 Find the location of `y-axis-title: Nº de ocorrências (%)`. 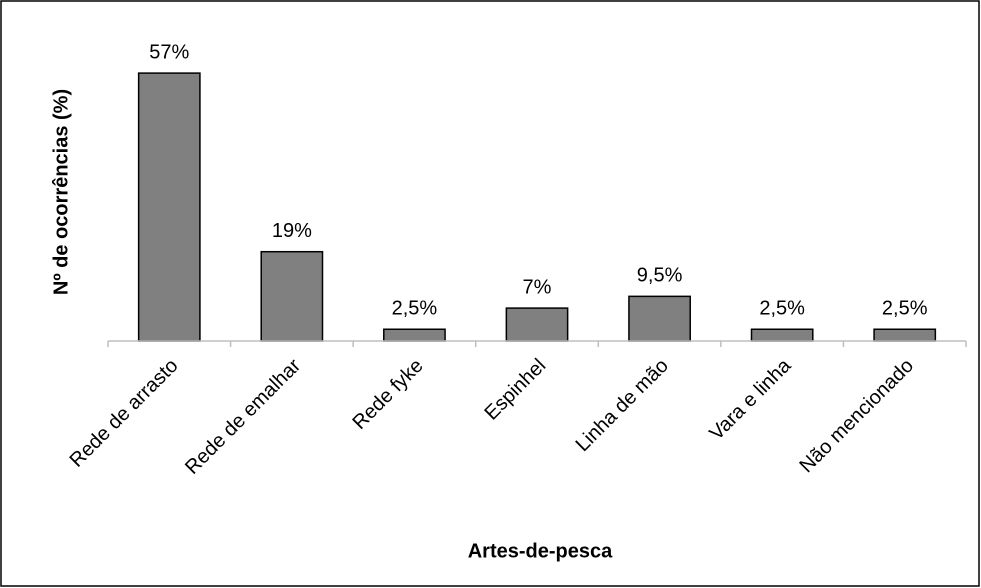

y-axis-title: Nº de ocorrências (%) is located at coordinates (61, 192).